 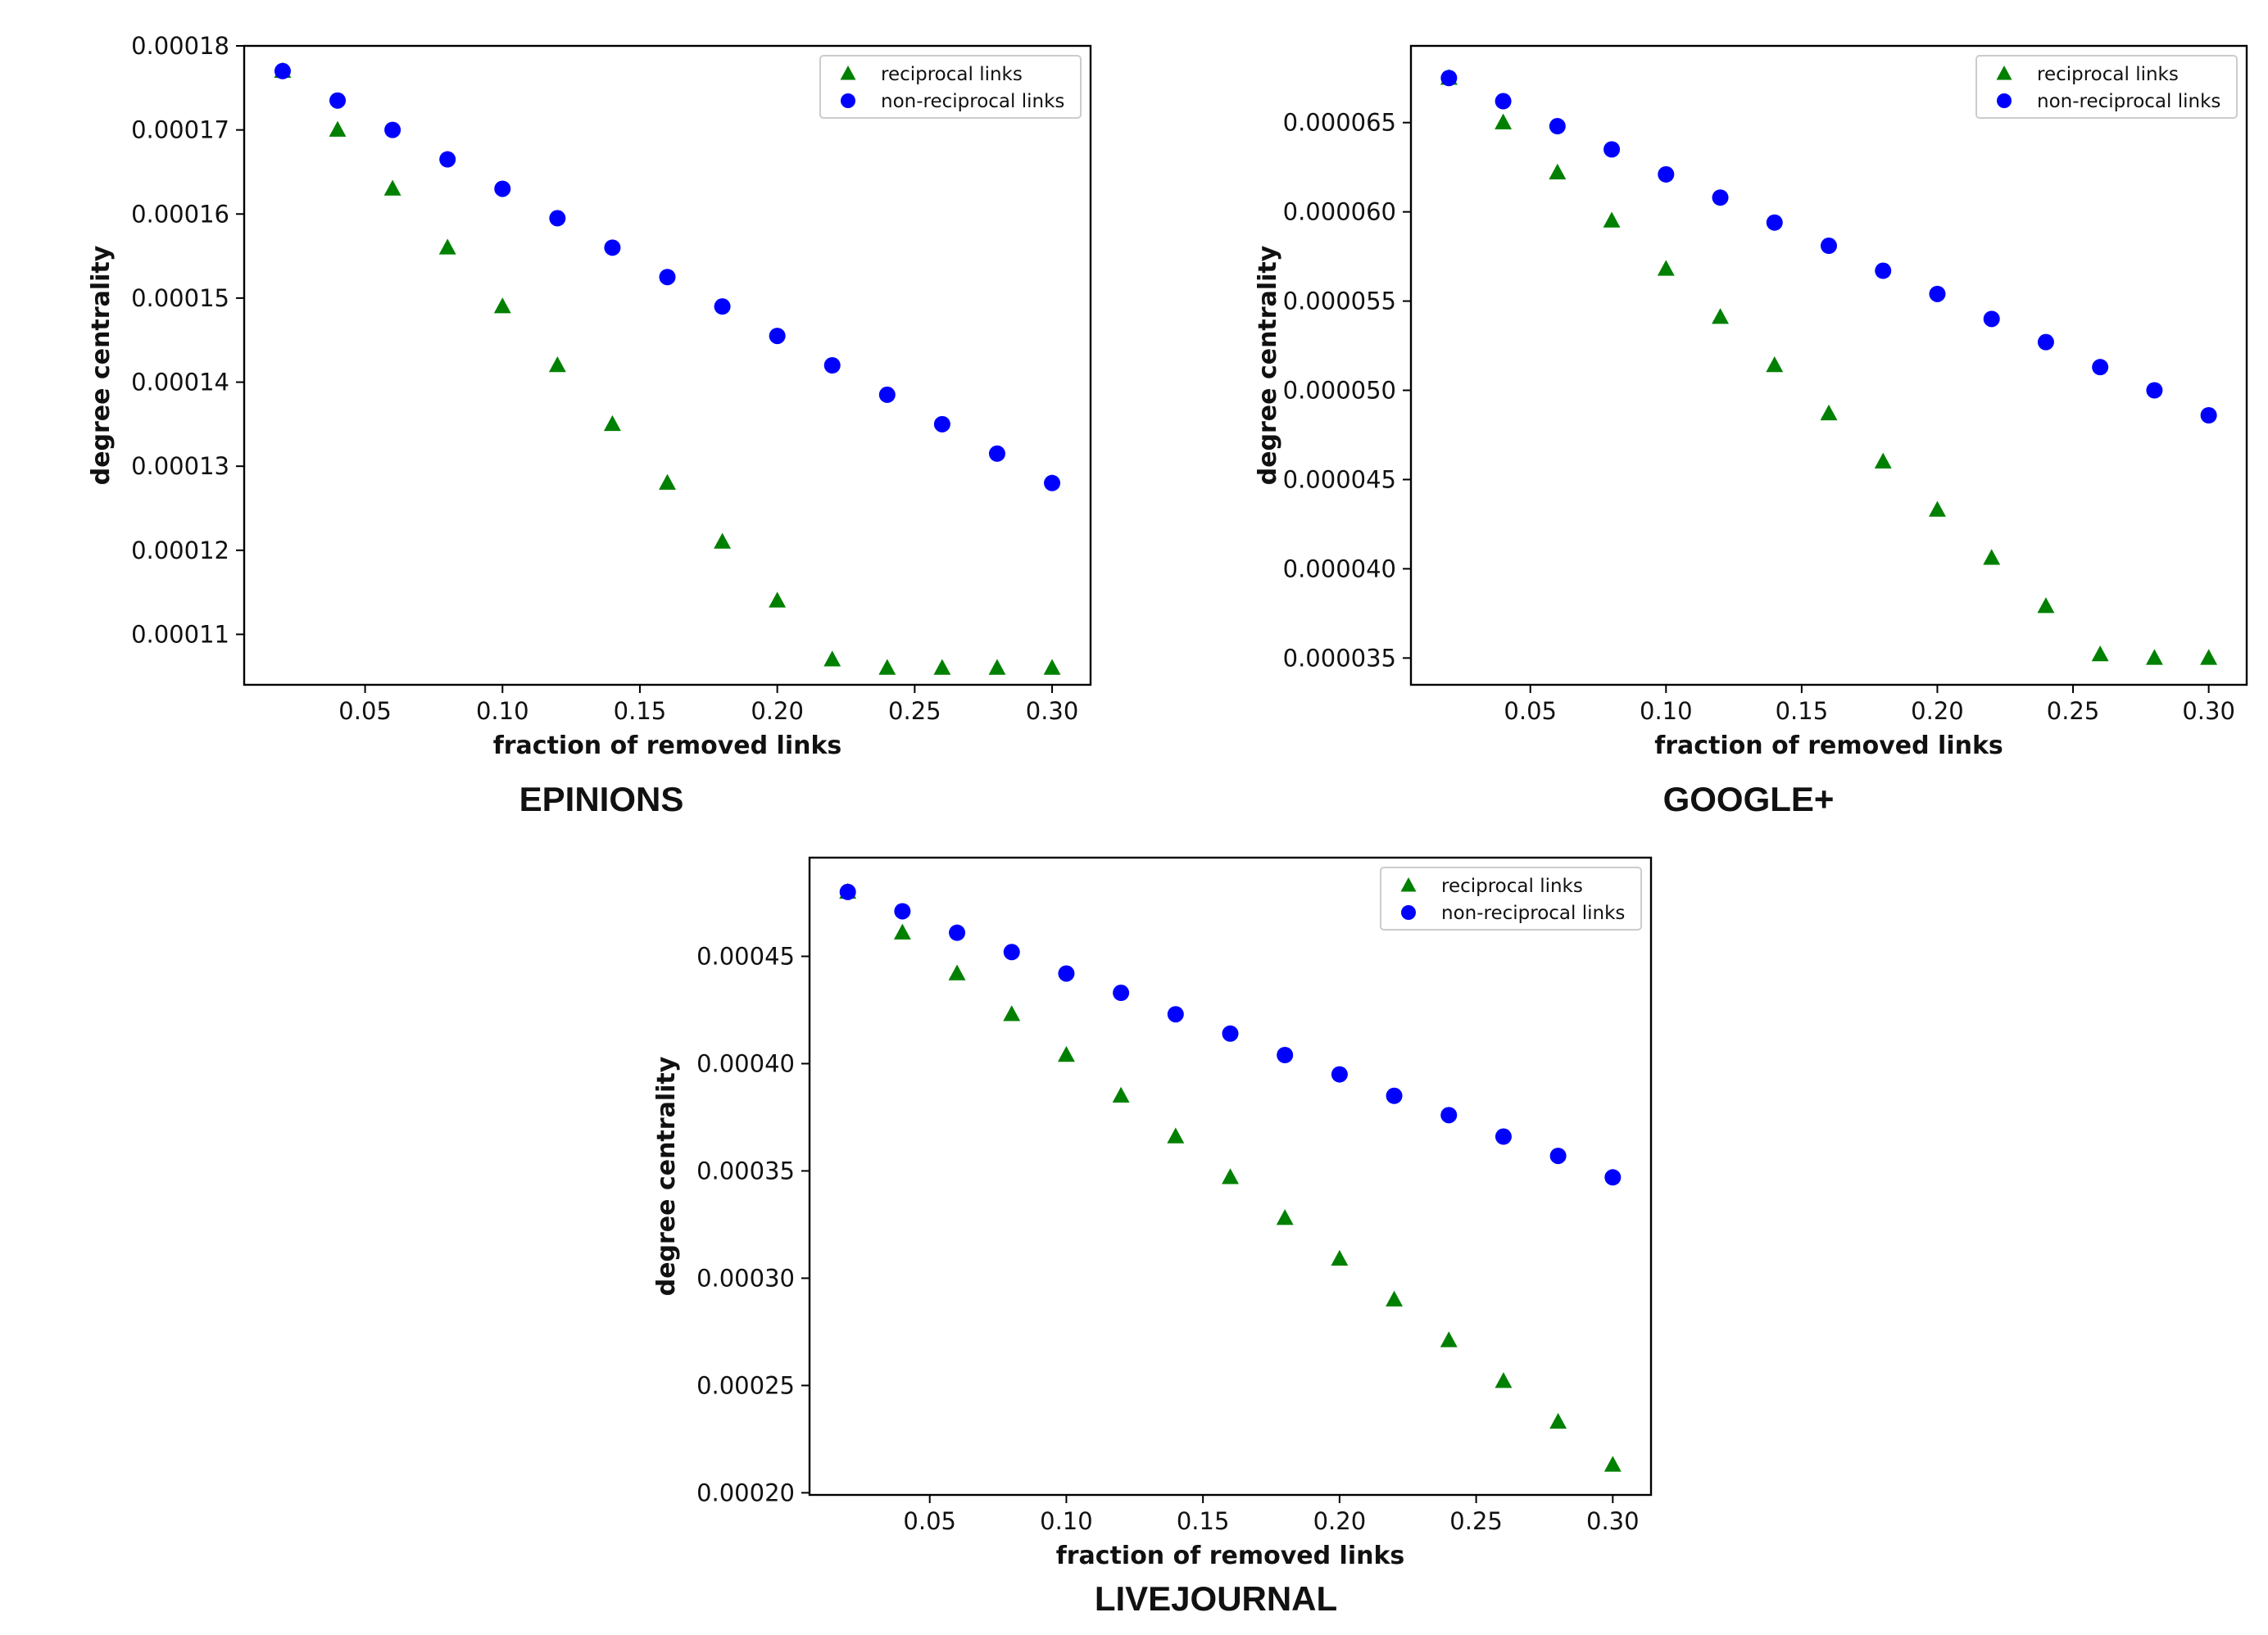 I want to click on y-tick-label: 0.000040, so click(x=1339, y=568).